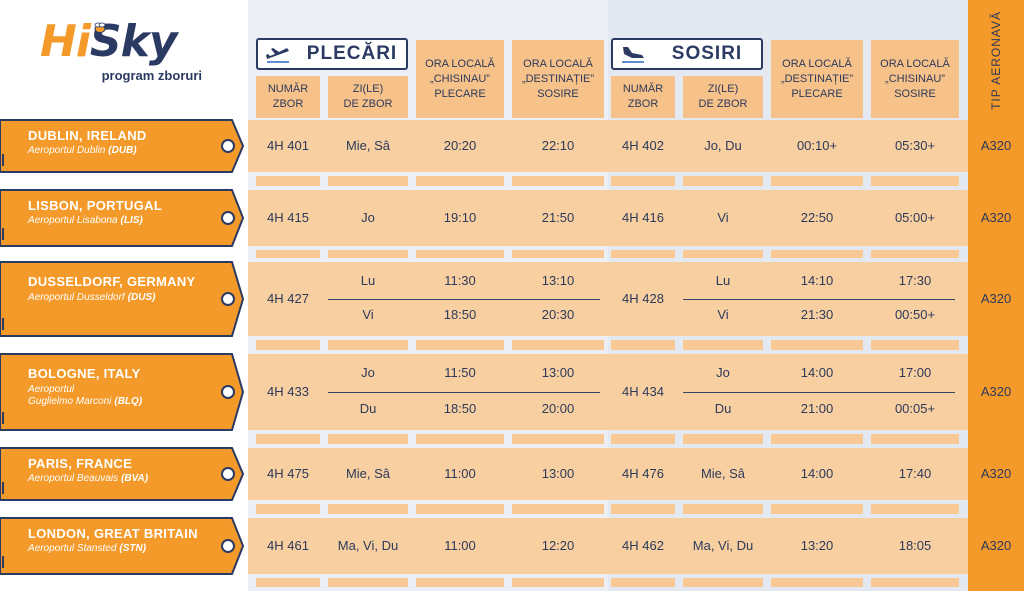 This screenshot has width=1024, height=591. What do you see at coordinates (819, 299) in the screenshot?
I see `leg-divider` at bounding box center [819, 299].